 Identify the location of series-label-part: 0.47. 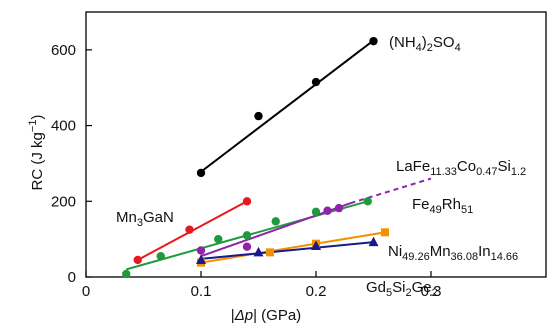
(486, 172).